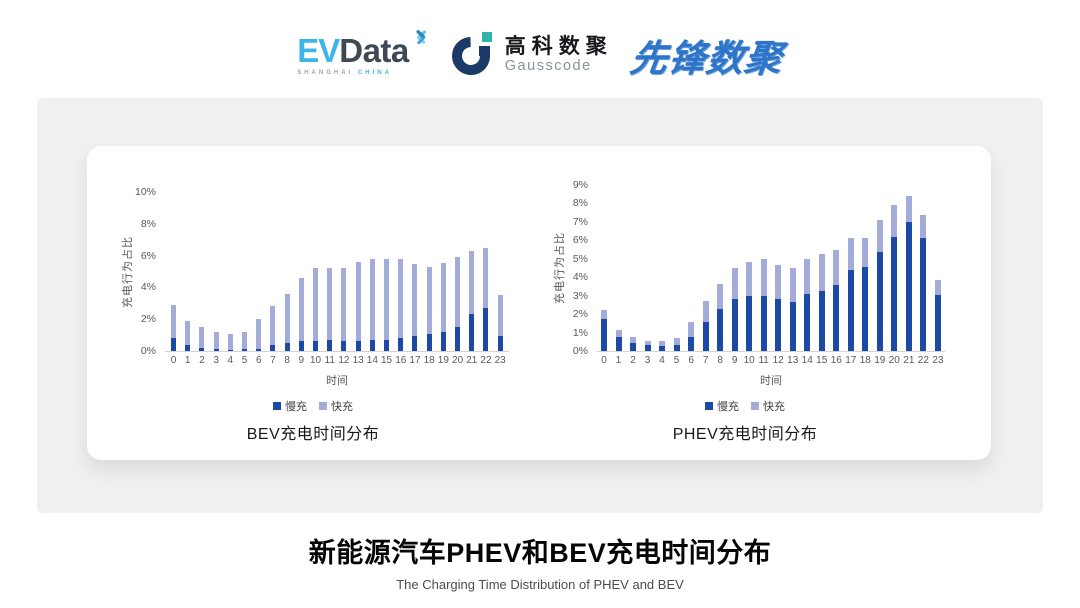 The height and width of the screenshot is (608, 1080). I want to click on evdata-shanghai-text: SHANGHAI, so click(325, 73).